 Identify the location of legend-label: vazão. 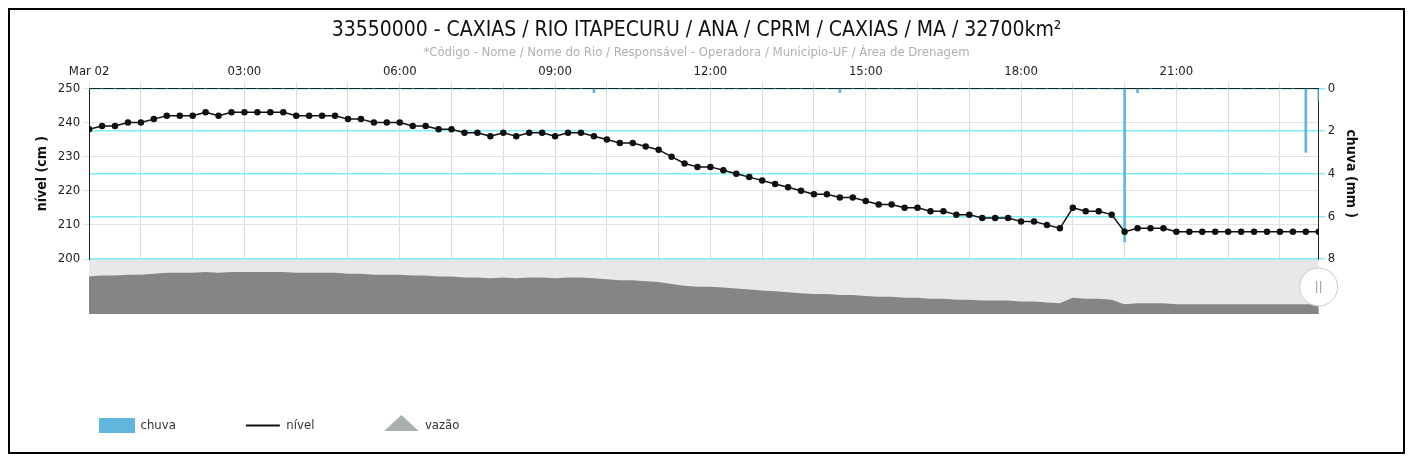
(442, 424).